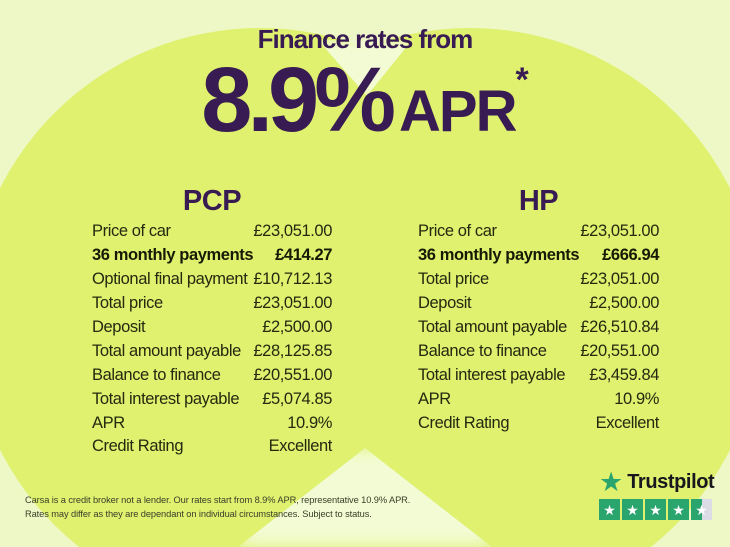  What do you see at coordinates (611, 482) in the screenshot?
I see `trustpilot-star-icon: ★` at bounding box center [611, 482].